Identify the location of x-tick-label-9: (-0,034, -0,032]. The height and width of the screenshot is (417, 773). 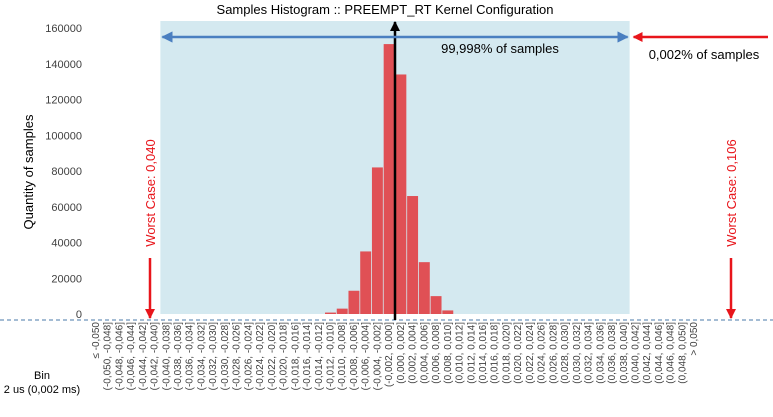
(201, 356).